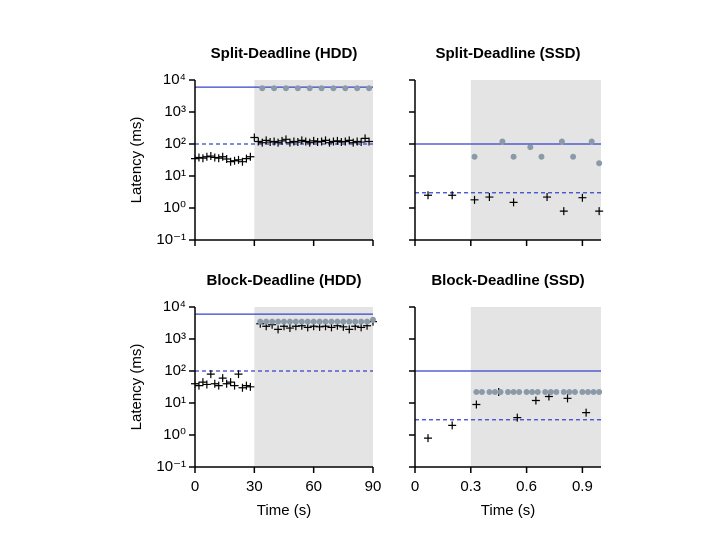  I want to click on chart-title: Split-Deadline (HDD), so click(284, 53).